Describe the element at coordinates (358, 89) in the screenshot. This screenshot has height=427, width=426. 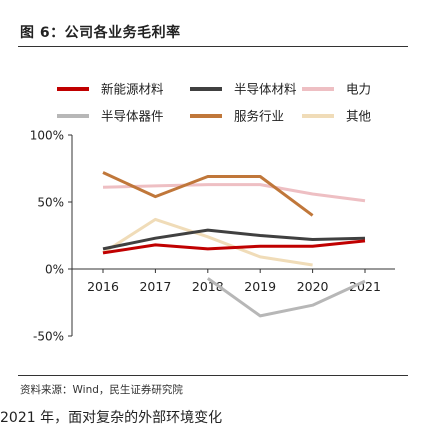
I see `legend-label-3: 电力` at that location.